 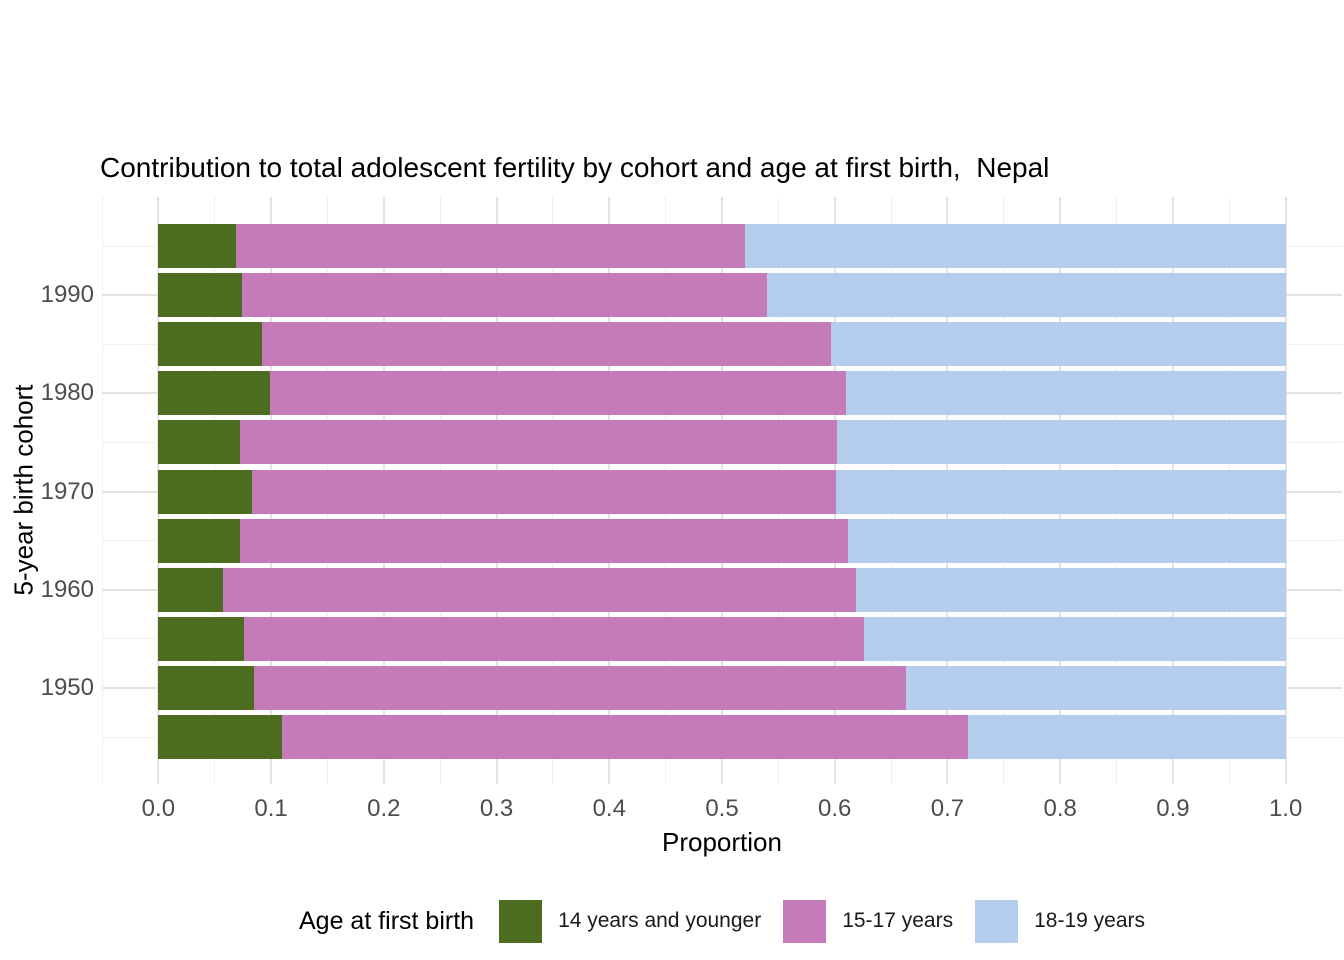 What do you see at coordinates (23, 490) in the screenshot?
I see `y-axis-title: 5-year birth cohort` at bounding box center [23, 490].